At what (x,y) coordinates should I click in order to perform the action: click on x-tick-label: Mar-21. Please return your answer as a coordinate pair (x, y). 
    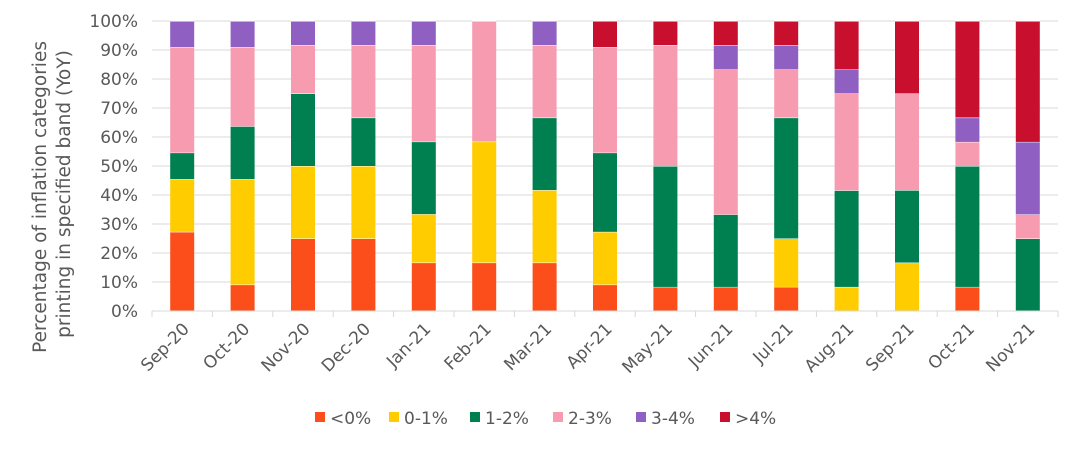
    Looking at the image, I should click on (528, 347).